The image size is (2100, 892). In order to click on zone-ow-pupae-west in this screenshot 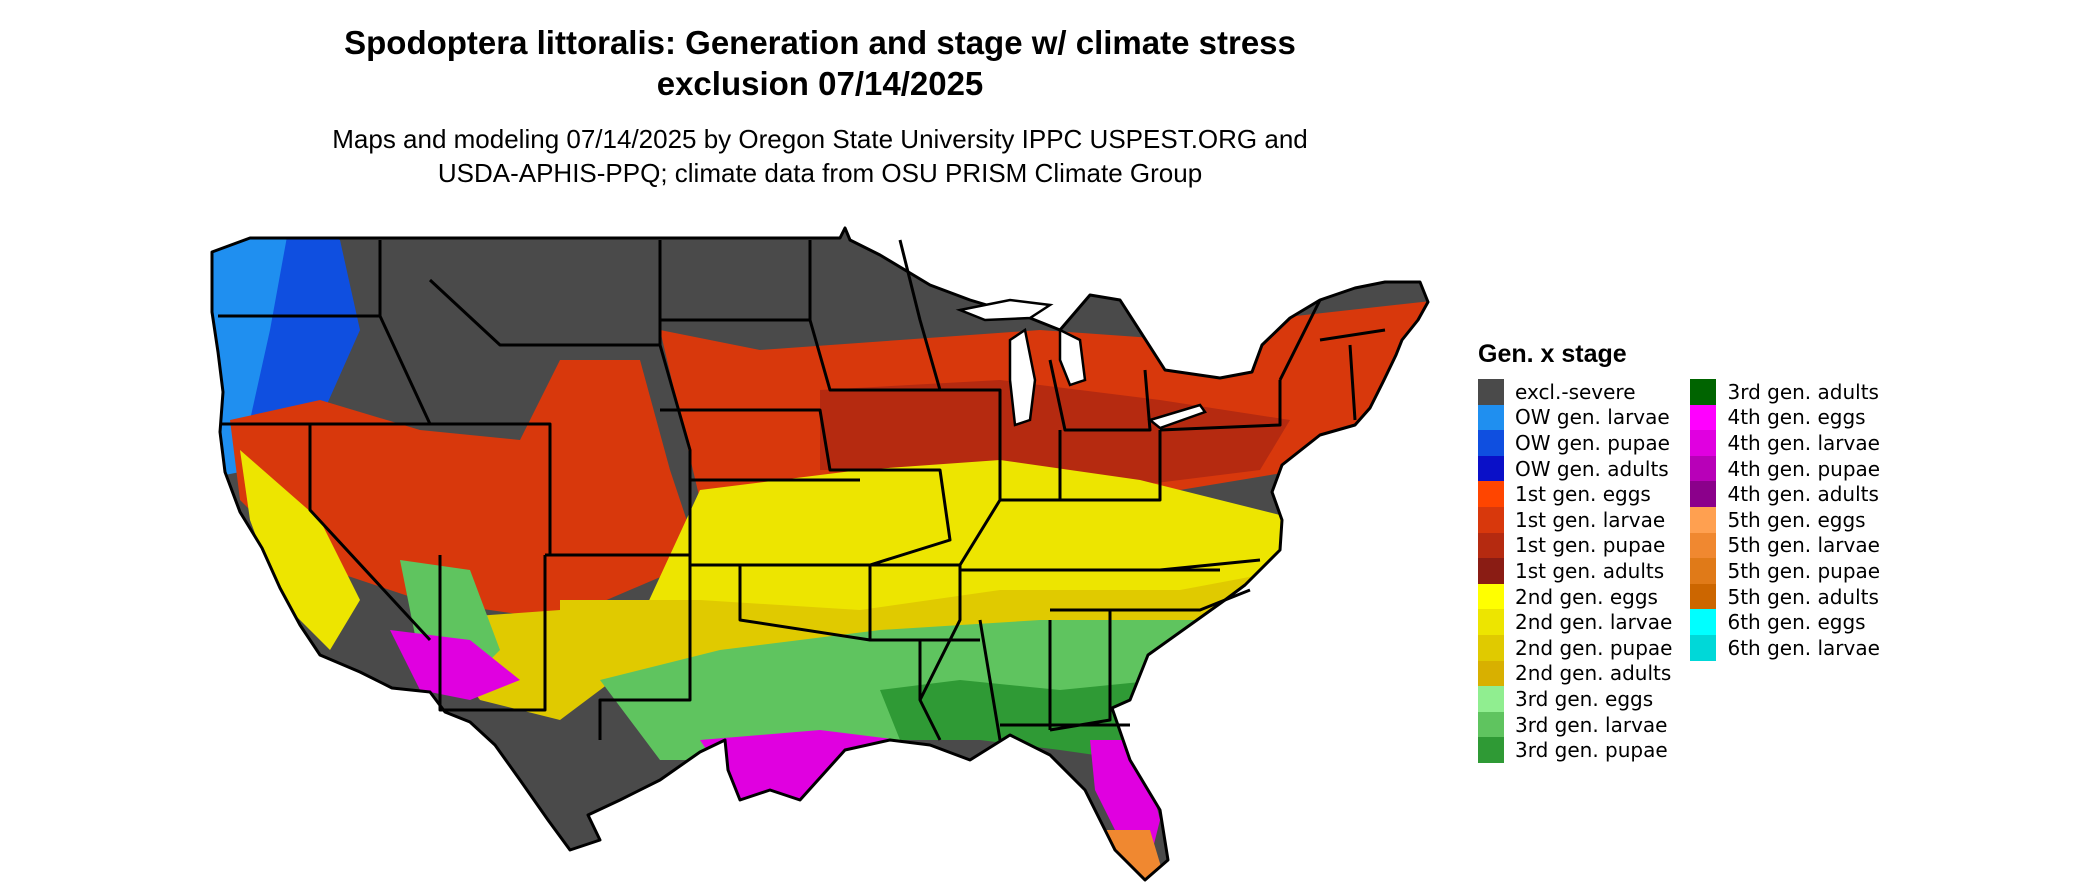, I will do `click(305, 349)`.